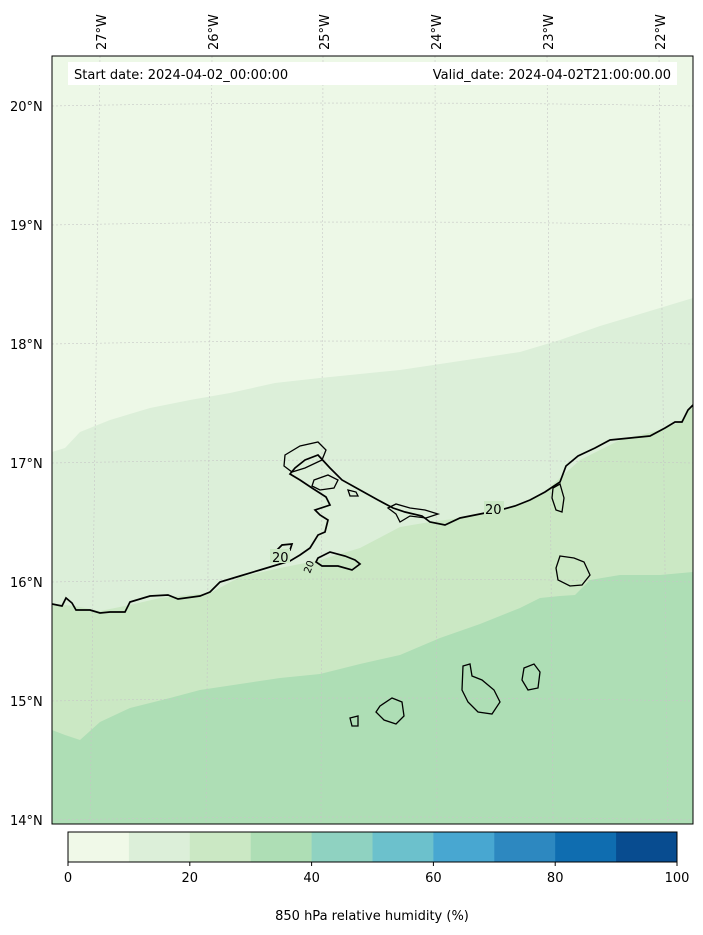 The height and width of the screenshot is (935, 703). Describe the element at coordinates (372, 916) in the screenshot. I see `colorbar-title: 850 hPa relative humidity (%)` at that location.